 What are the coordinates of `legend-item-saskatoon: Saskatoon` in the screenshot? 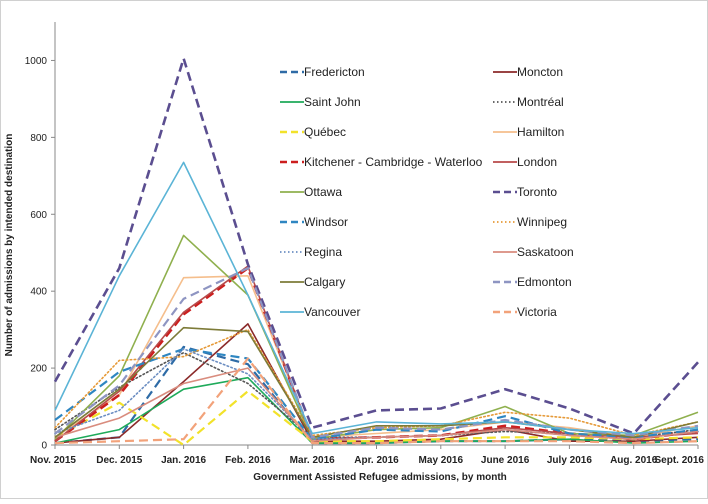 It's located at (533, 252).